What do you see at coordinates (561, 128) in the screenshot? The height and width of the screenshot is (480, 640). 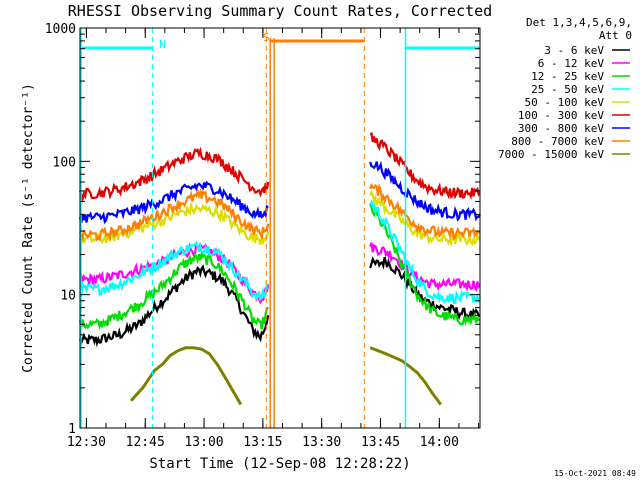 I see `legend-label-6: 300 - 800 keV` at bounding box center [561, 128].